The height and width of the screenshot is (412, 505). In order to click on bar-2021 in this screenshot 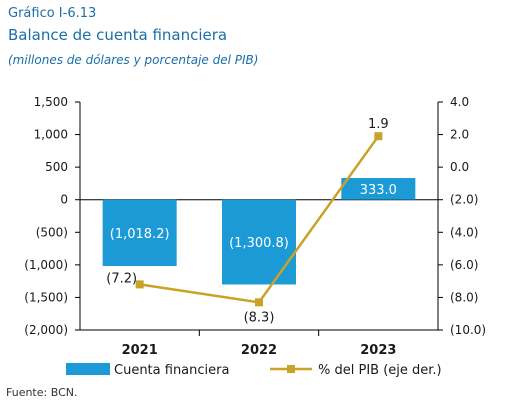, I will do `click(139, 233)`.